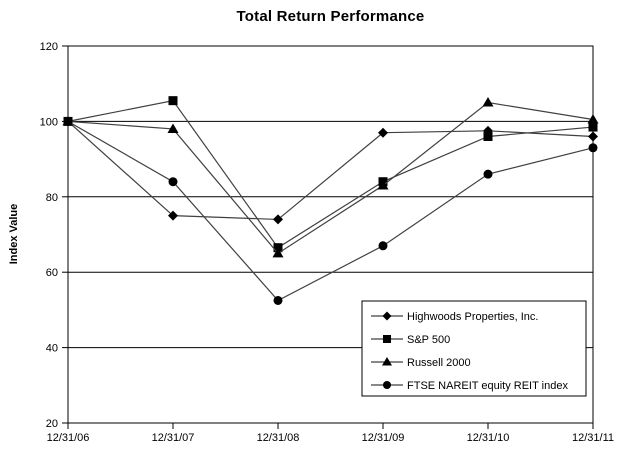 The height and width of the screenshot is (455, 627). I want to click on x-tick-label: 12/31/09, so click(383, 438).